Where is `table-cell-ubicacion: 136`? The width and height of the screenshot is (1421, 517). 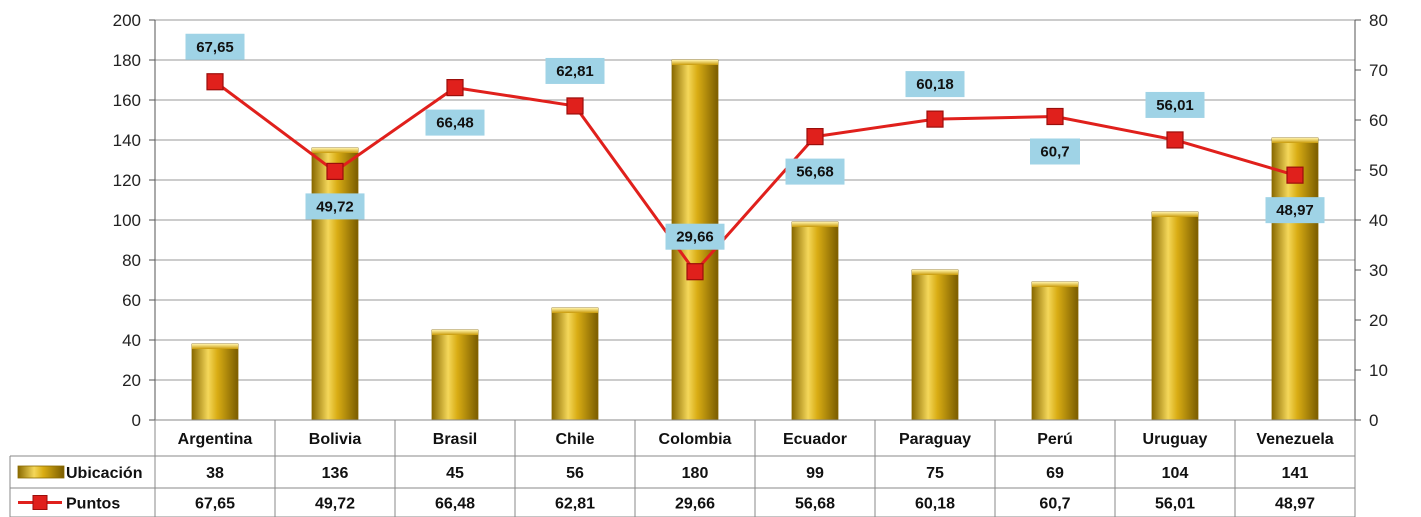 table-cell-ubicacion: 136 is located at coordinates (335, 473).